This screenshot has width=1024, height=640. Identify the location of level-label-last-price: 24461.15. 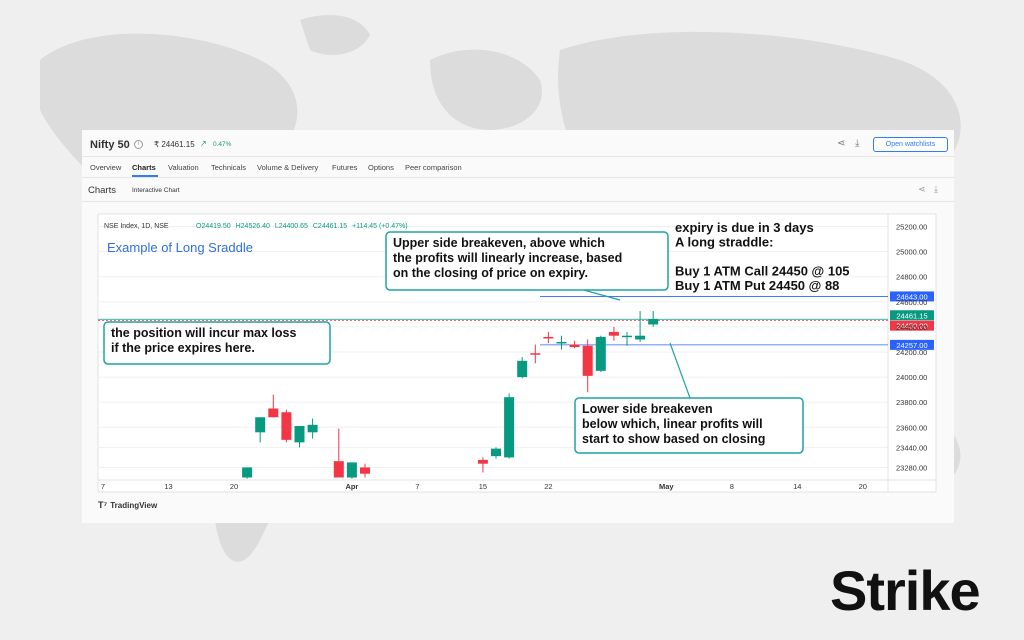
(911, 315).